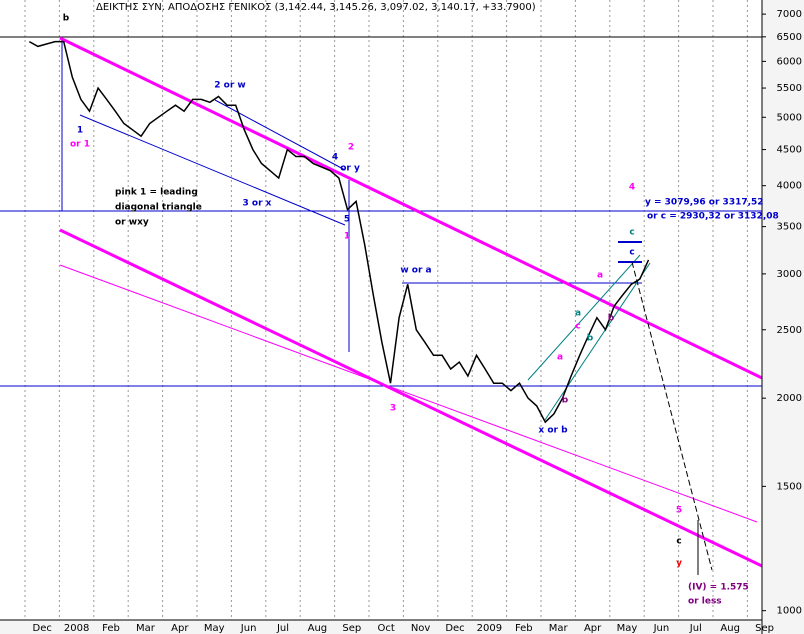 The height and width of the screenshot is (634, 804). I want to click on annotation: or less, so click(705, 602).